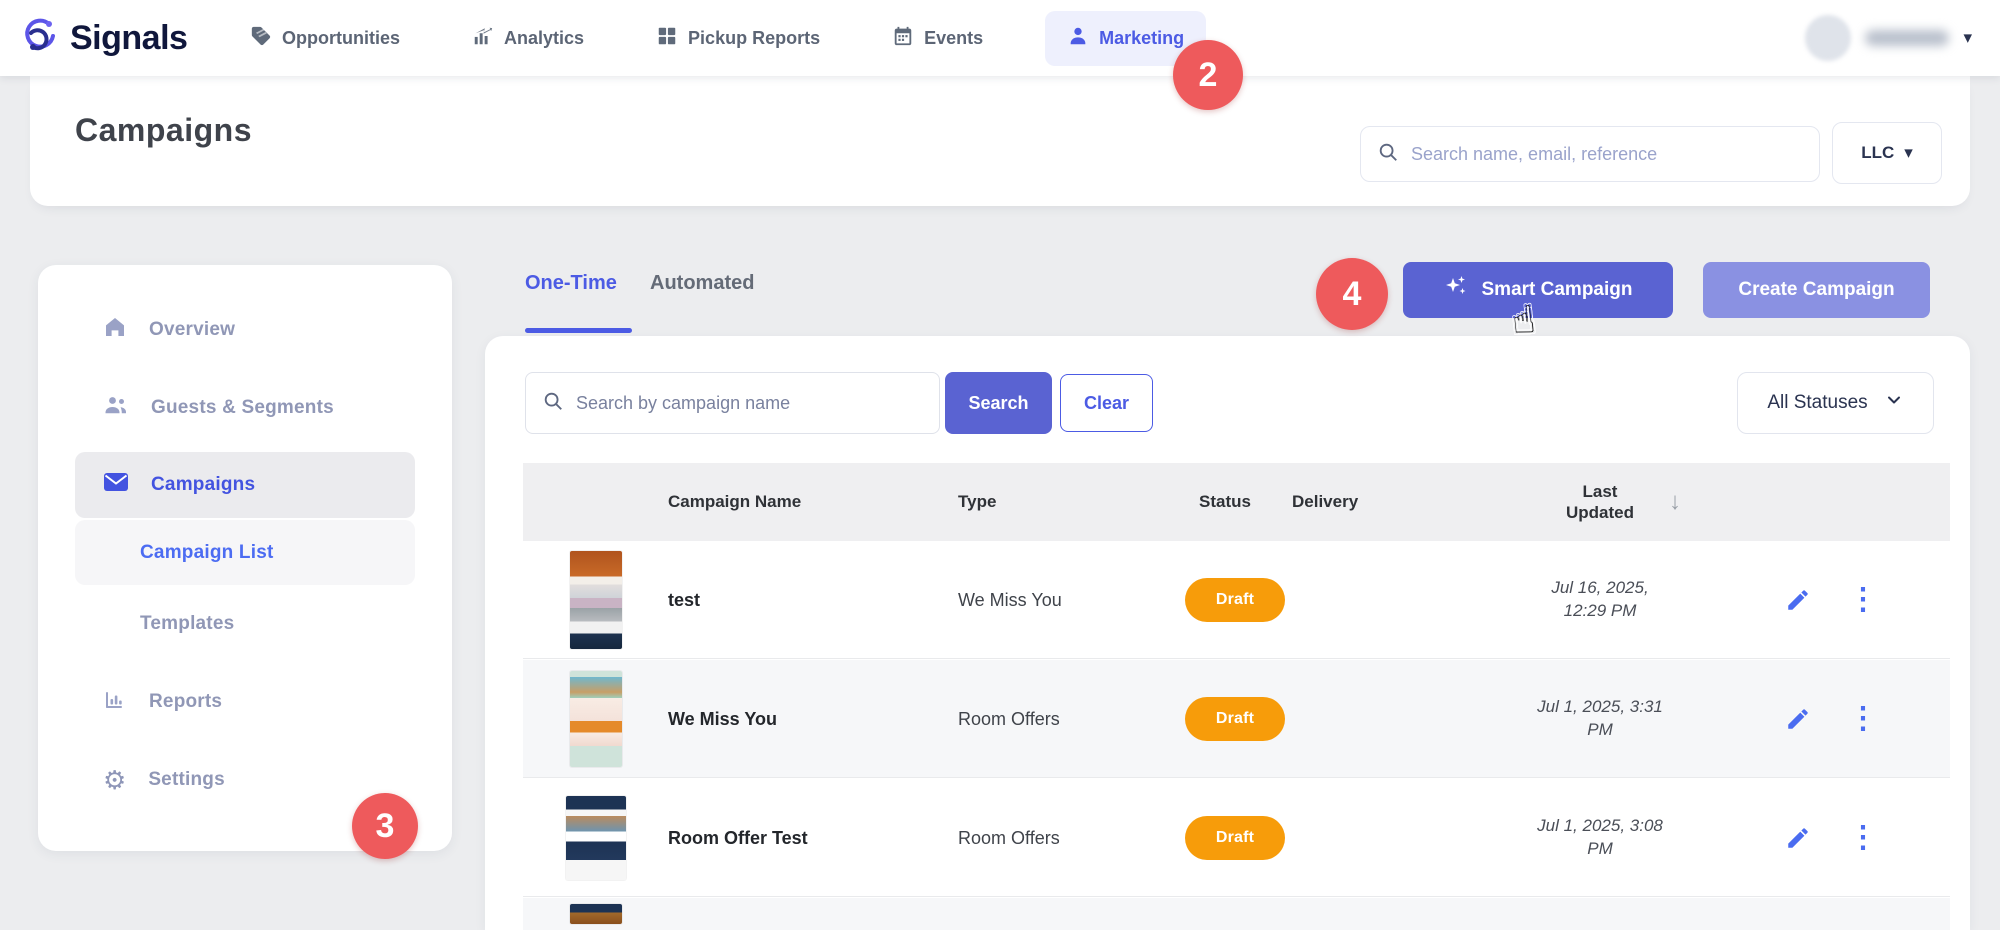 The height and width of the screenshot is (930, 2000). What do you see at coordinates (1600, 501) in the screenshot?
I see `column-header-last-updated: Last Updated` at bounding box center [1600, 501].